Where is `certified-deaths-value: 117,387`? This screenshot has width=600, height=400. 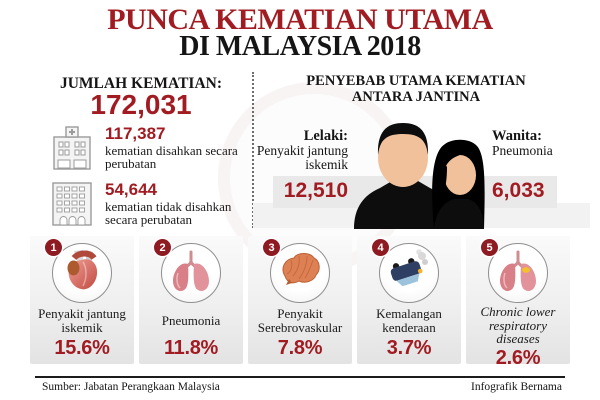 certified-deaths-value: 117,387 is located at coordinates (135, 133).